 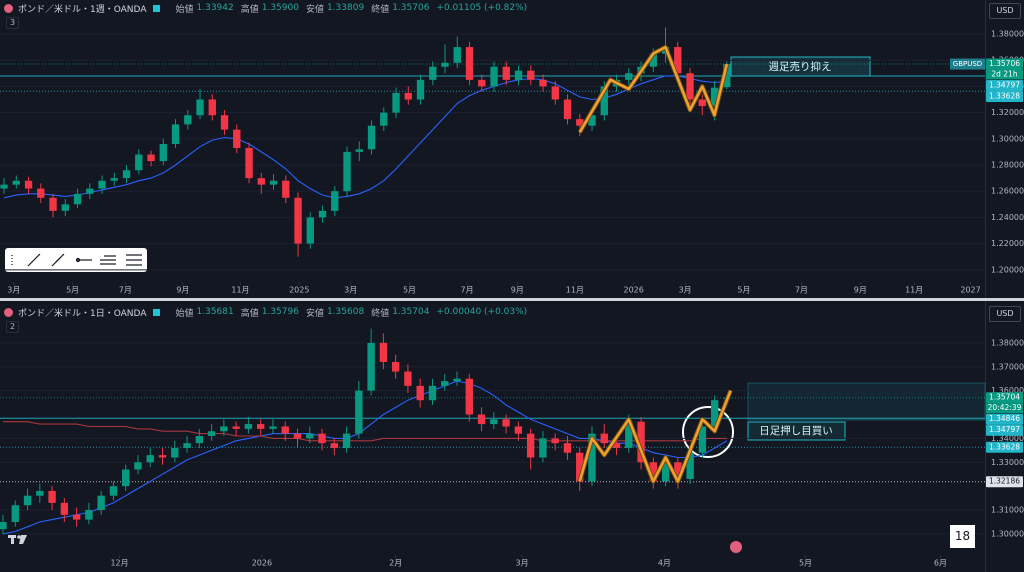 I want to click on y-tick-label: 1.22000, so click(x=1007, y=243).